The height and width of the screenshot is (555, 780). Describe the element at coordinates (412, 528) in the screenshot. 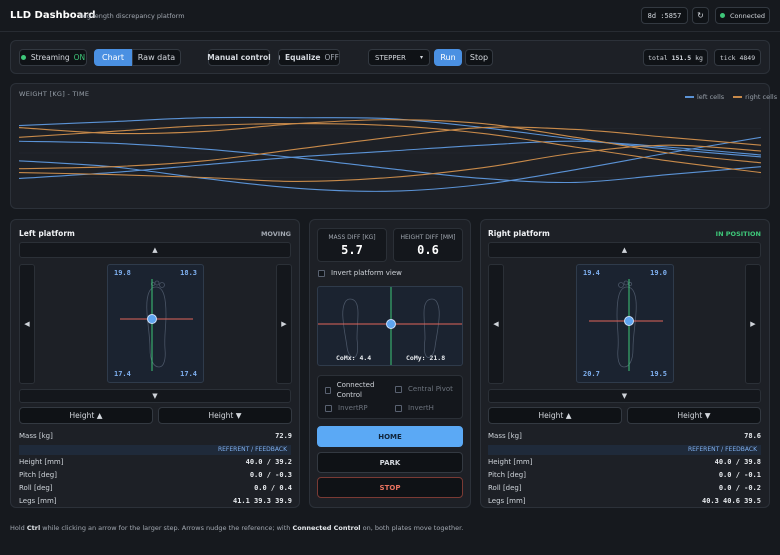

I see `hint-post: on, both plates move together.` at that location.